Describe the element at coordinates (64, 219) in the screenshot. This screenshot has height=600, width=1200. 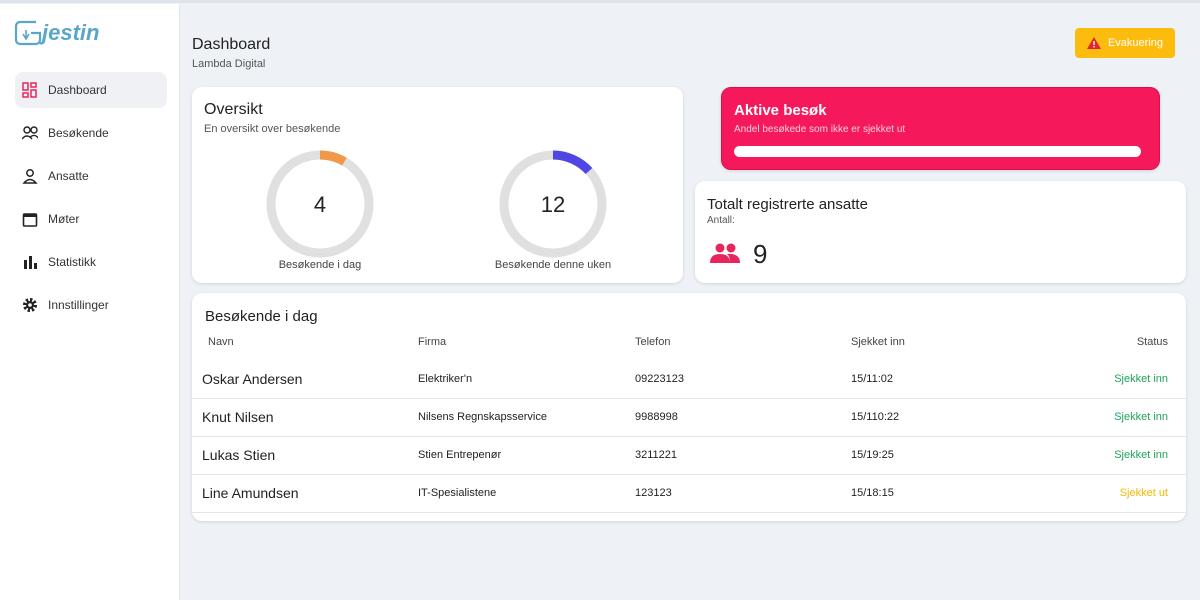
I see `nav-label: Møter` at that location.